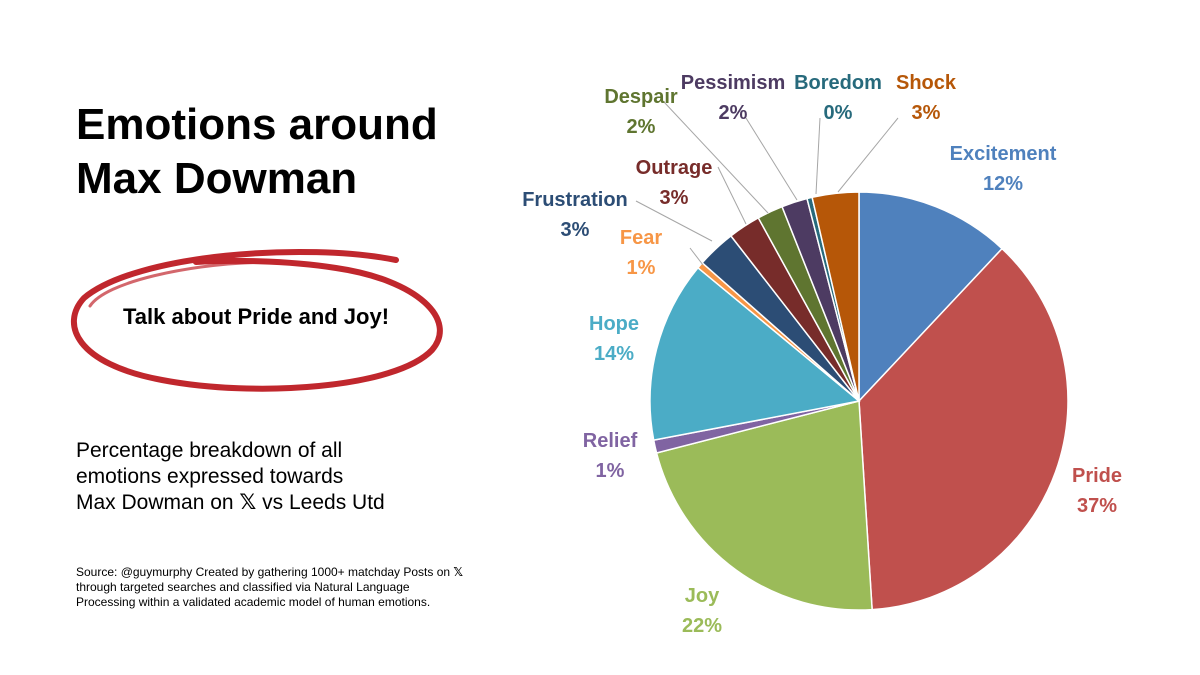 The width and height of the screenshot is (1200, 675). I want to click on slice-name-boredom: Boredom, so click(838, 83).